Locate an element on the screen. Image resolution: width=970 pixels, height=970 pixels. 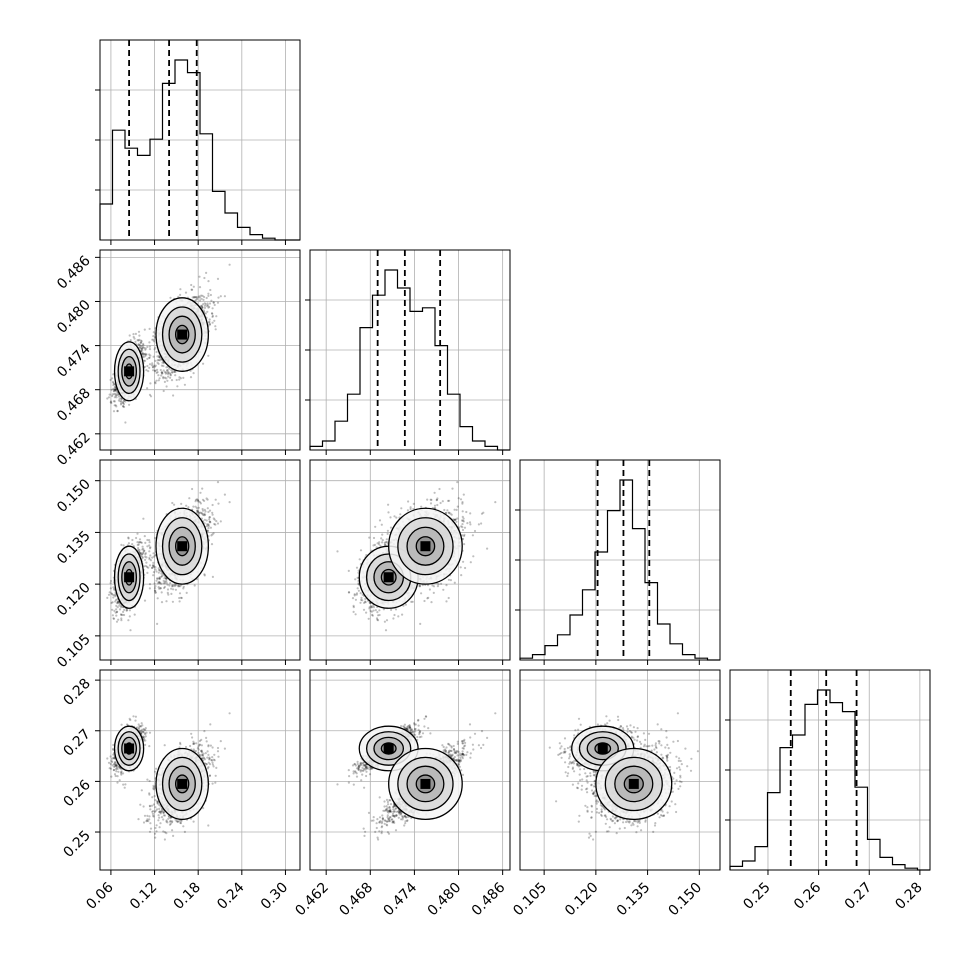
y-tick-label: 0.486 is located at coordinates (74, 273).